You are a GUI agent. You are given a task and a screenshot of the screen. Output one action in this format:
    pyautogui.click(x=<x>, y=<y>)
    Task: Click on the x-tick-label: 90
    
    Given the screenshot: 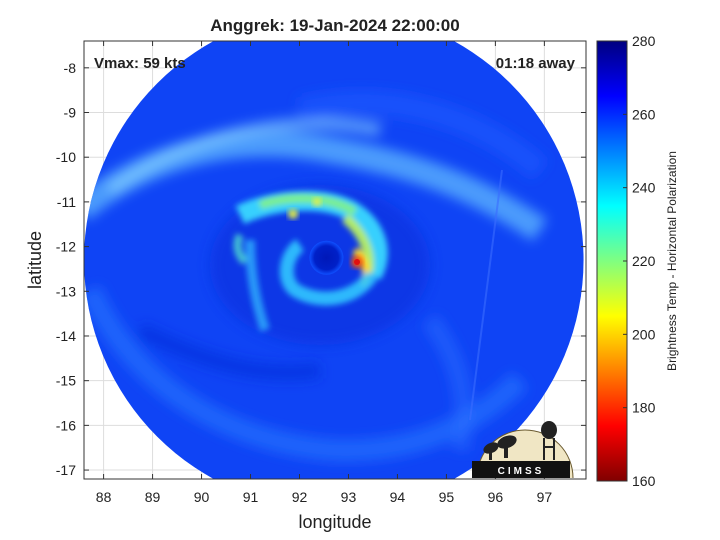 What is the action you would take?
    pyautogui.click(x=202, y=497)
    